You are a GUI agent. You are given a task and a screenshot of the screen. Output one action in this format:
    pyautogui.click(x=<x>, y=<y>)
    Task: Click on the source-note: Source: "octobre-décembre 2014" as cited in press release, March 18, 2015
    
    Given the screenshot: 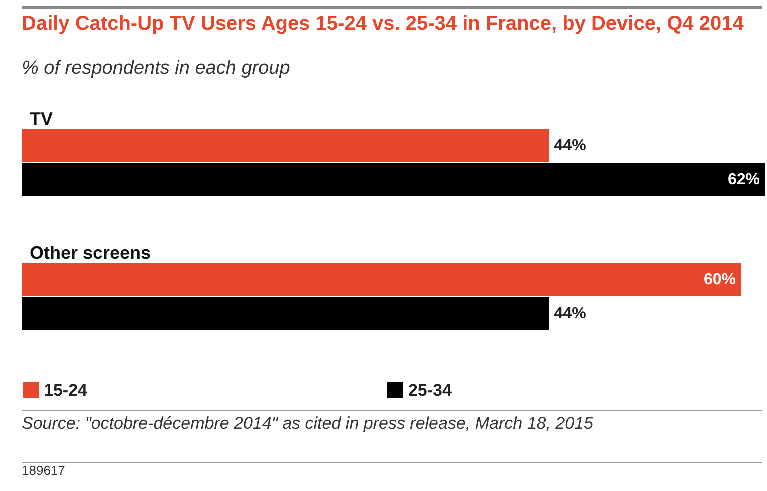 What is the action you would take?
    pyautogui.click(x=392, y=421)
    